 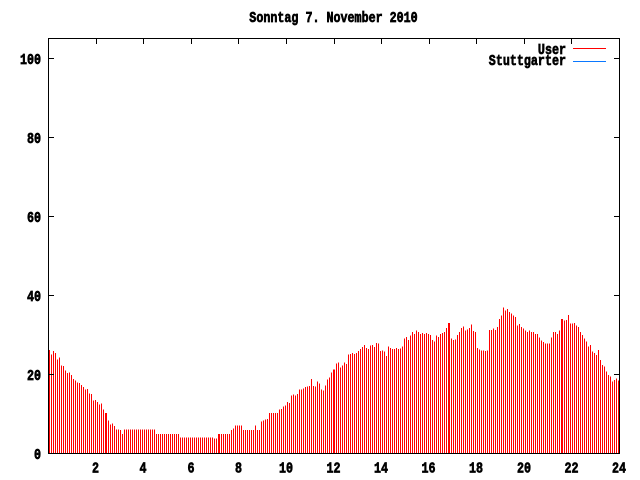 What do you see at coordinates (619, 468) in the screenshot?
I see `svg-text: 24` at bounding box center [619, 468].